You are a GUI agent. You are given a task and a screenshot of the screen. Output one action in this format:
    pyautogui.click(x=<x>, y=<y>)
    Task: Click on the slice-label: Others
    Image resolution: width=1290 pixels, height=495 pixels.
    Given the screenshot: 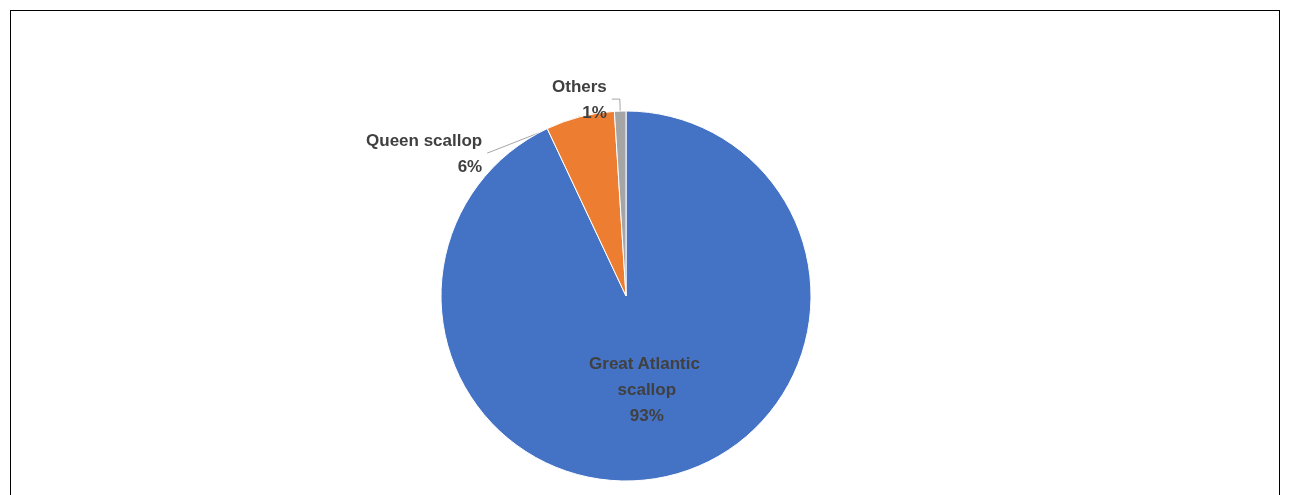 What is the action you would take?
    pyautogui.click(x=579, y=86)
    